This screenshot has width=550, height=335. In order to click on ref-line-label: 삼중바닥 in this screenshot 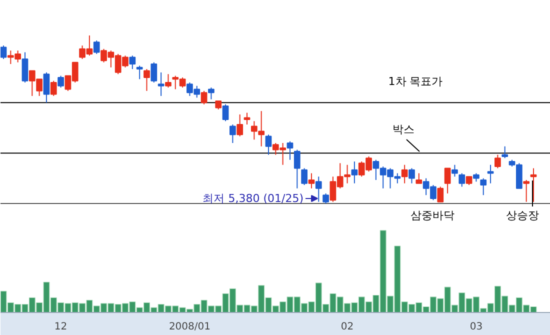, I will do `click(432, 215)`.